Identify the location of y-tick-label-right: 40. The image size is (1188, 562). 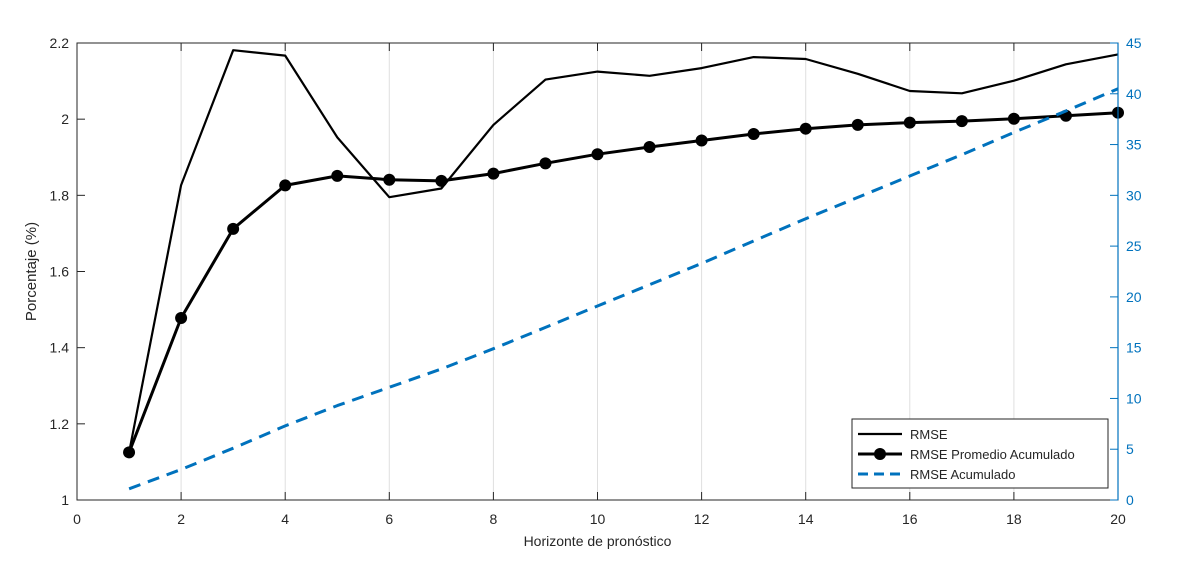
(1134, 94).